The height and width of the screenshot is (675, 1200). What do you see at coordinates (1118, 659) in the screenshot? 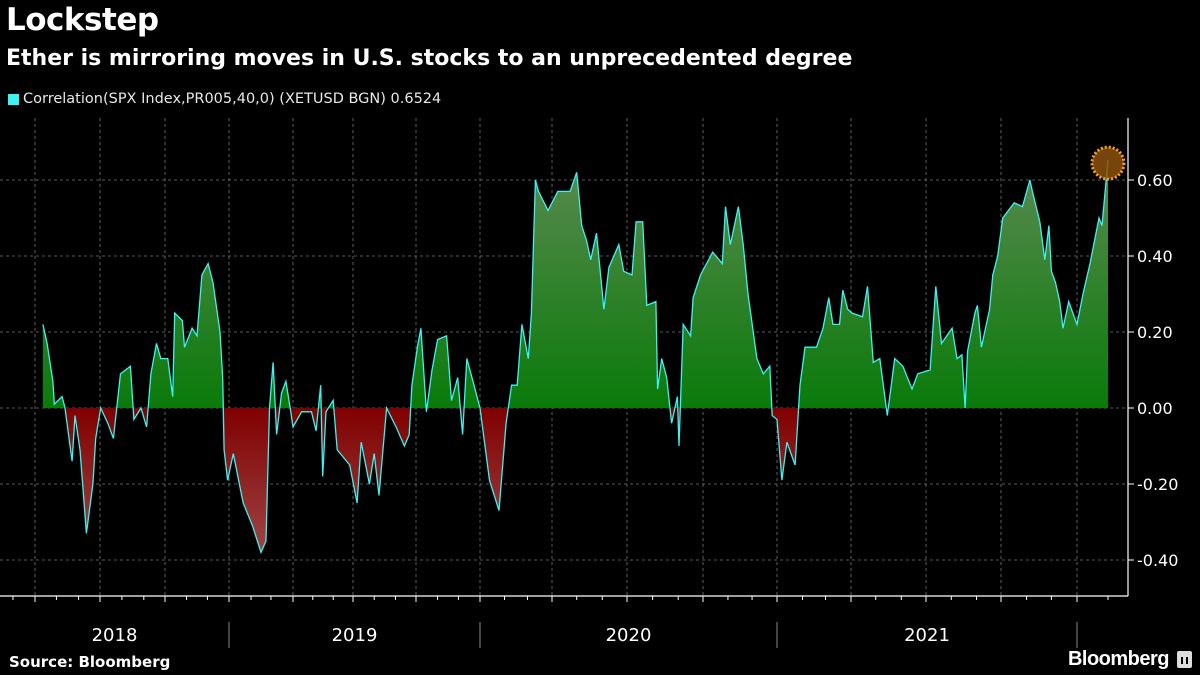
I see `logo-text: Bloomberg` at bounding box center [1118, 659].